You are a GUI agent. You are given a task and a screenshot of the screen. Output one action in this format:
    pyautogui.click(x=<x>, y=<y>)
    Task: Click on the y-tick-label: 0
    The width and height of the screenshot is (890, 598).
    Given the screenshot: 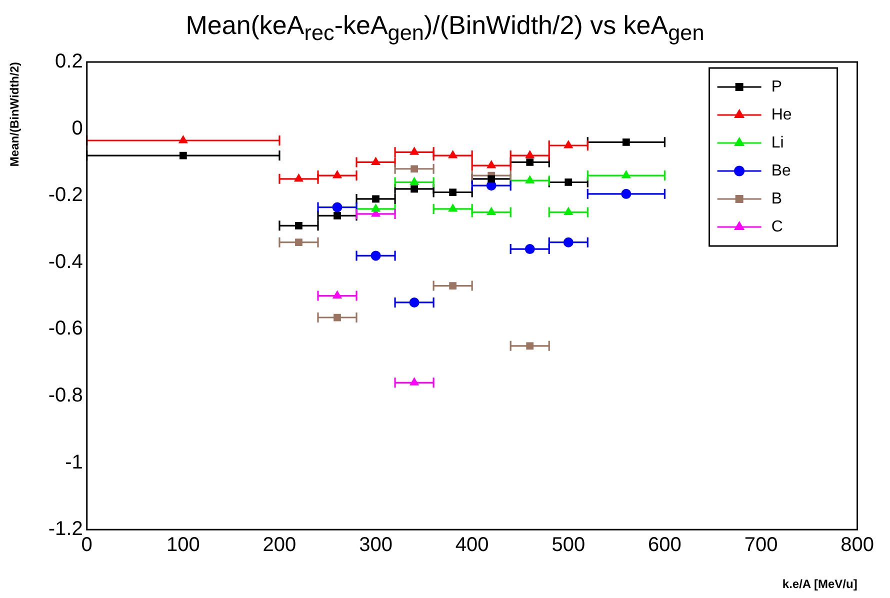 What is the action you would take?
    pyautogui.click(x=77, y=128)
    